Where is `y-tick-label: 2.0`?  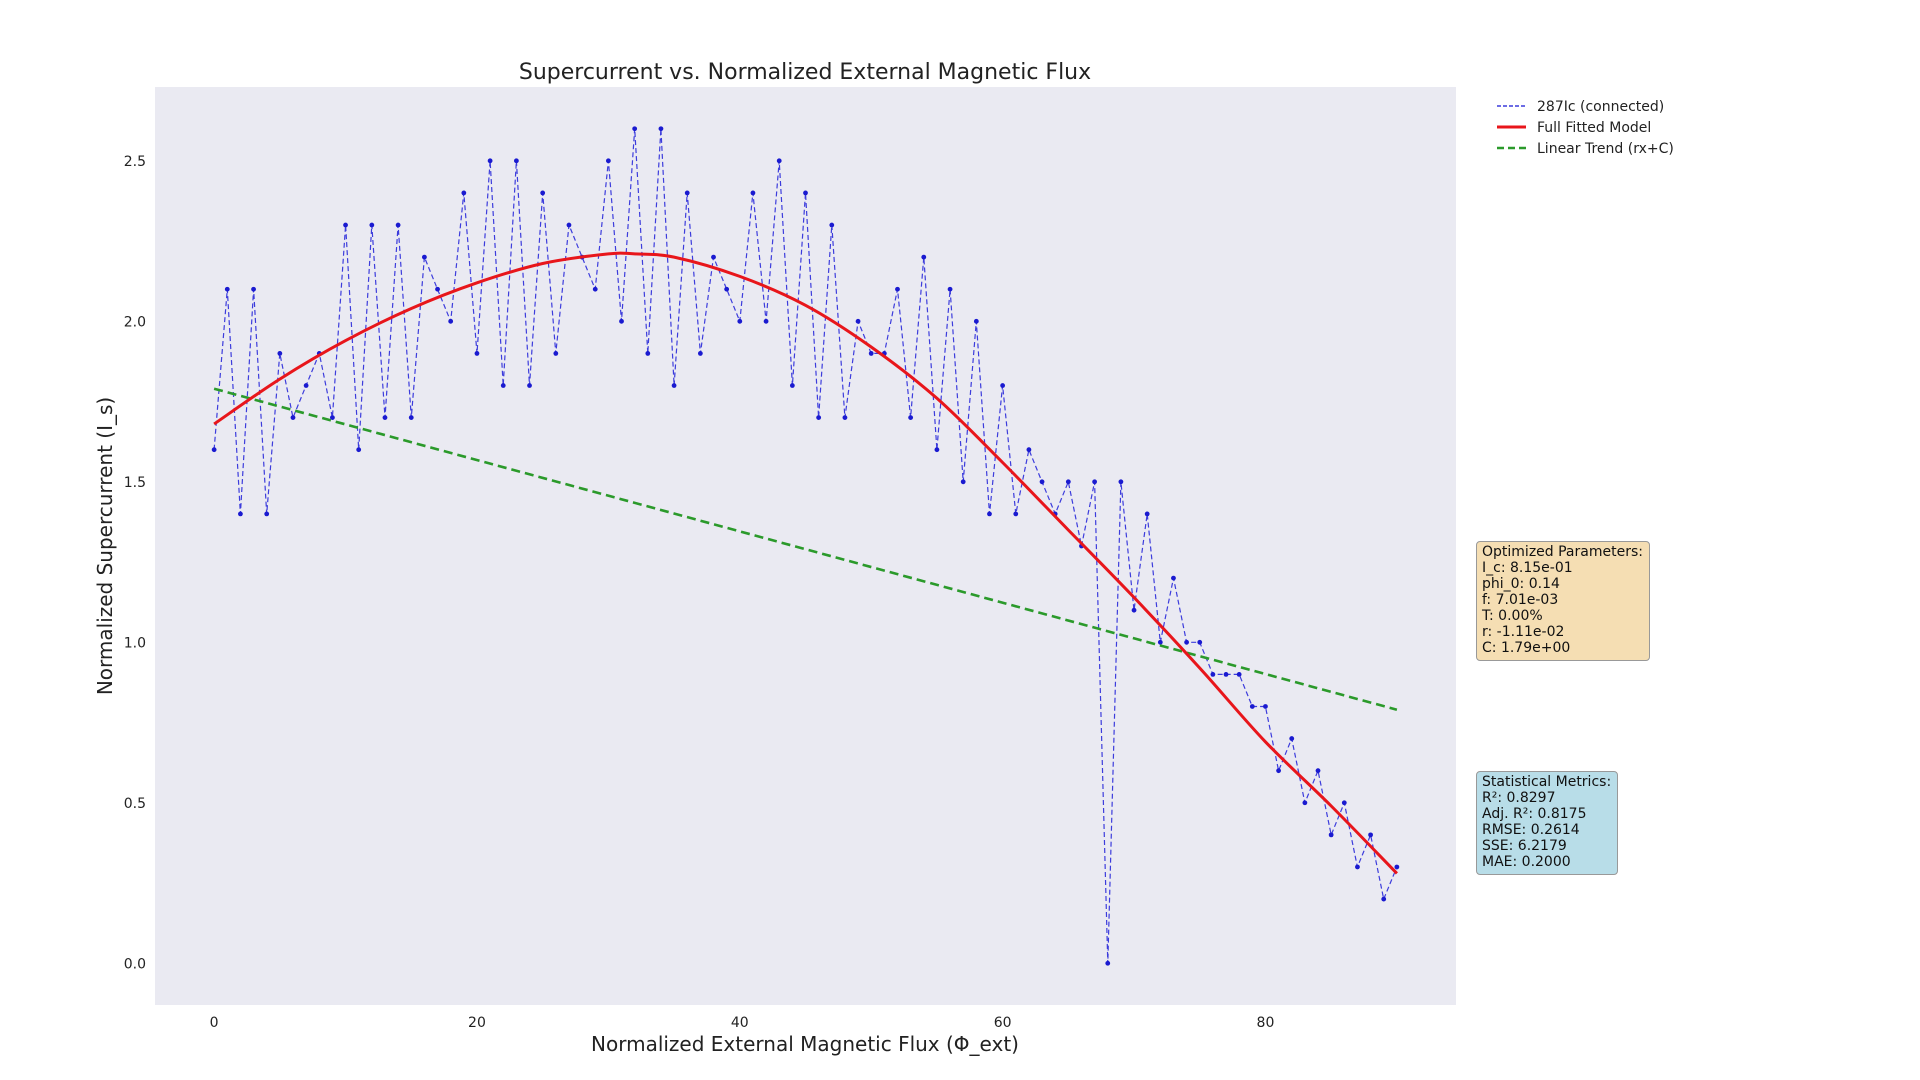
y-tick-label: 2.0 is located at coordinates (135, 322).